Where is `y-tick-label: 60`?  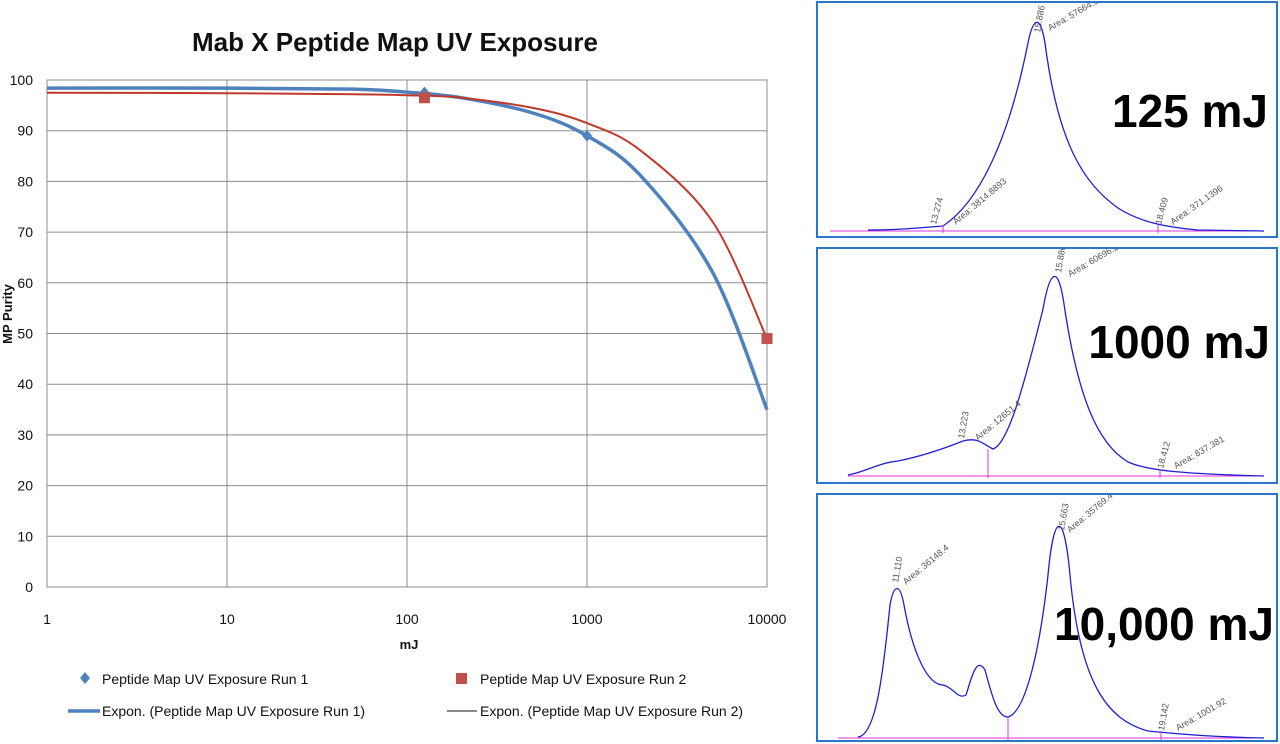 y-tick-label: 60 is located at coordinates (25, 283).